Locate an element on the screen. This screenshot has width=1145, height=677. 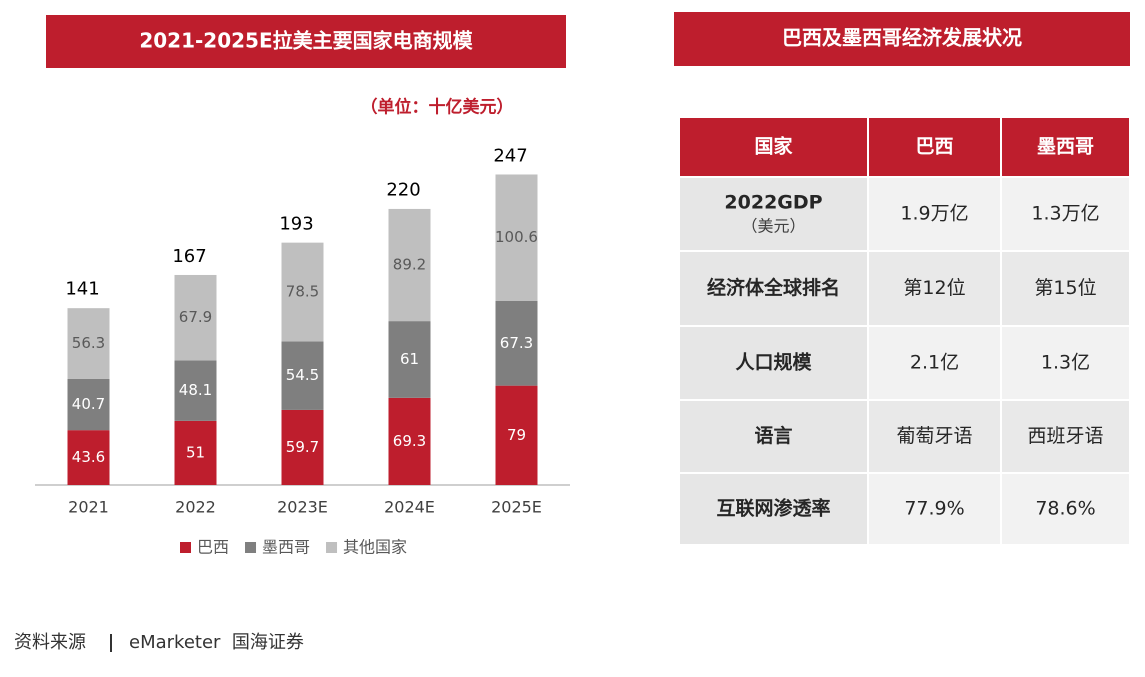
legend-label: 巴西 is located at coordinates (213, 547).